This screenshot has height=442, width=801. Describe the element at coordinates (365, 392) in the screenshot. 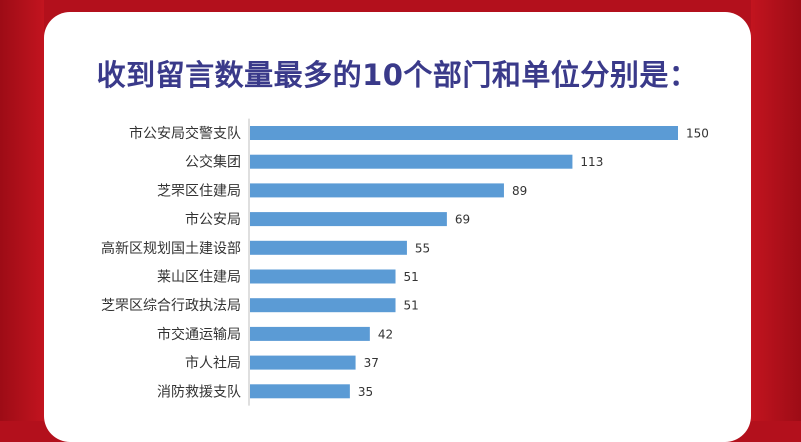

I see `data-label: 35` at that location.